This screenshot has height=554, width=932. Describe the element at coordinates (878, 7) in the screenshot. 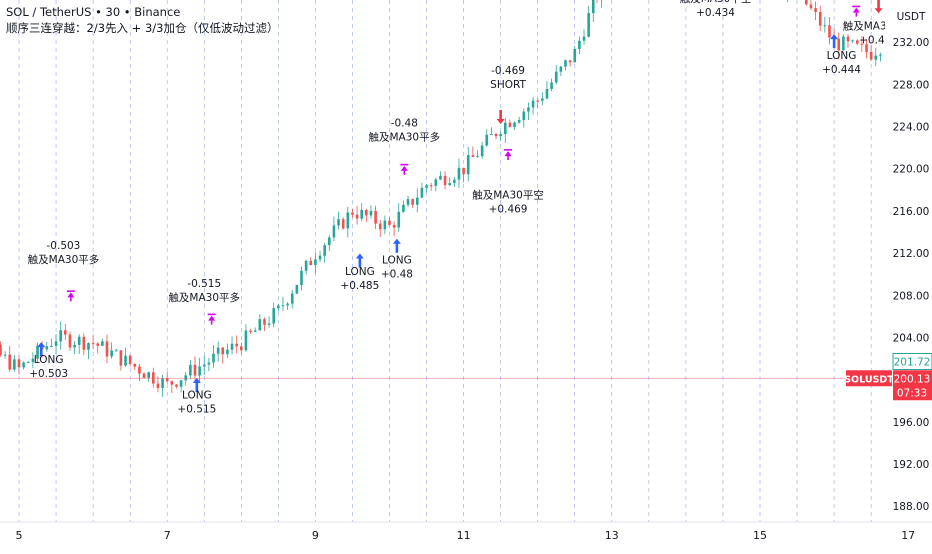

I see `short-arrow-marker` at that location.